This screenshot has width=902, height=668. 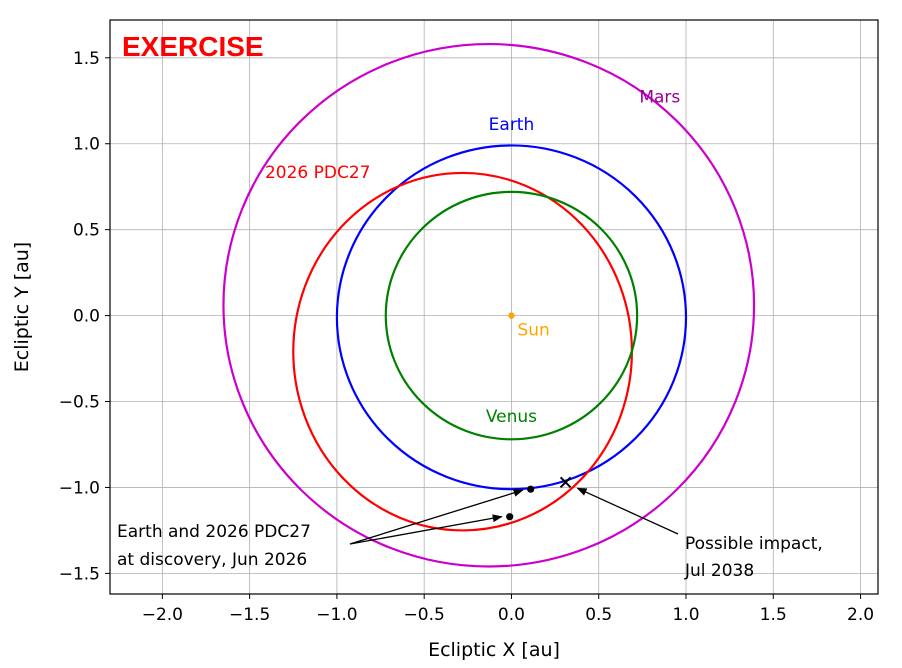 I want to click on orbit-label-mars: Mars, so click(x=659, y=97).